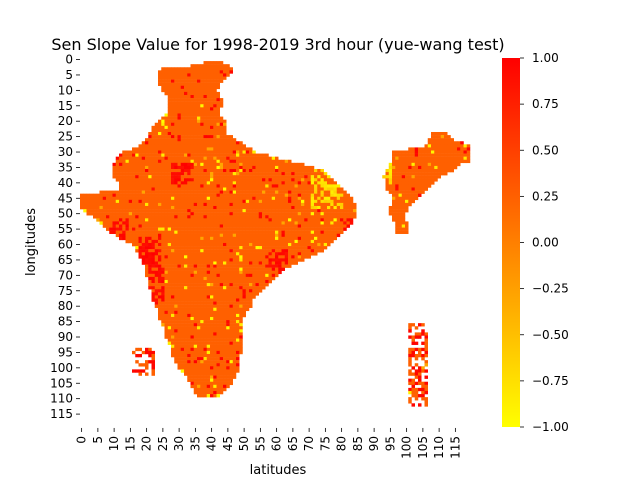 The image size is (640, 480). What do you see at coordinates (550, 427) in the screenshot?
I see `colorbar-tick-label: −1.00` at bounding box center [550, 427].